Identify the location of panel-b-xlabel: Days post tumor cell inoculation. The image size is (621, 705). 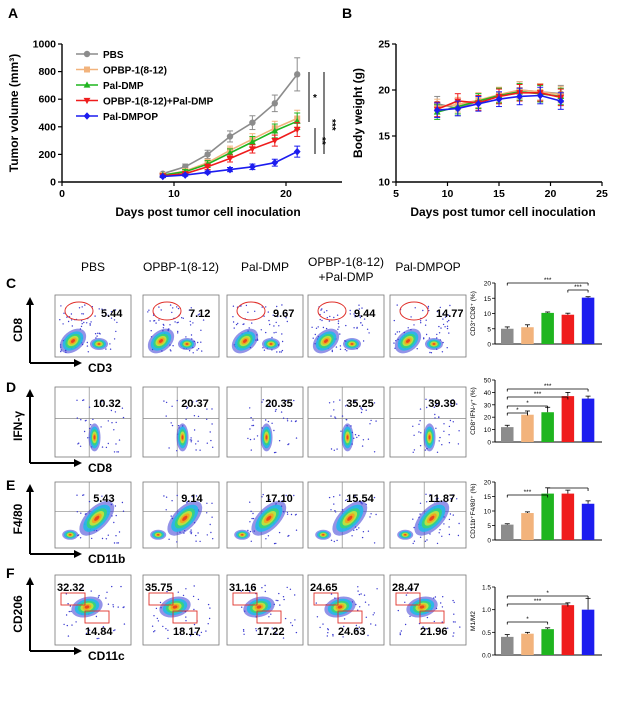
(502, 212).